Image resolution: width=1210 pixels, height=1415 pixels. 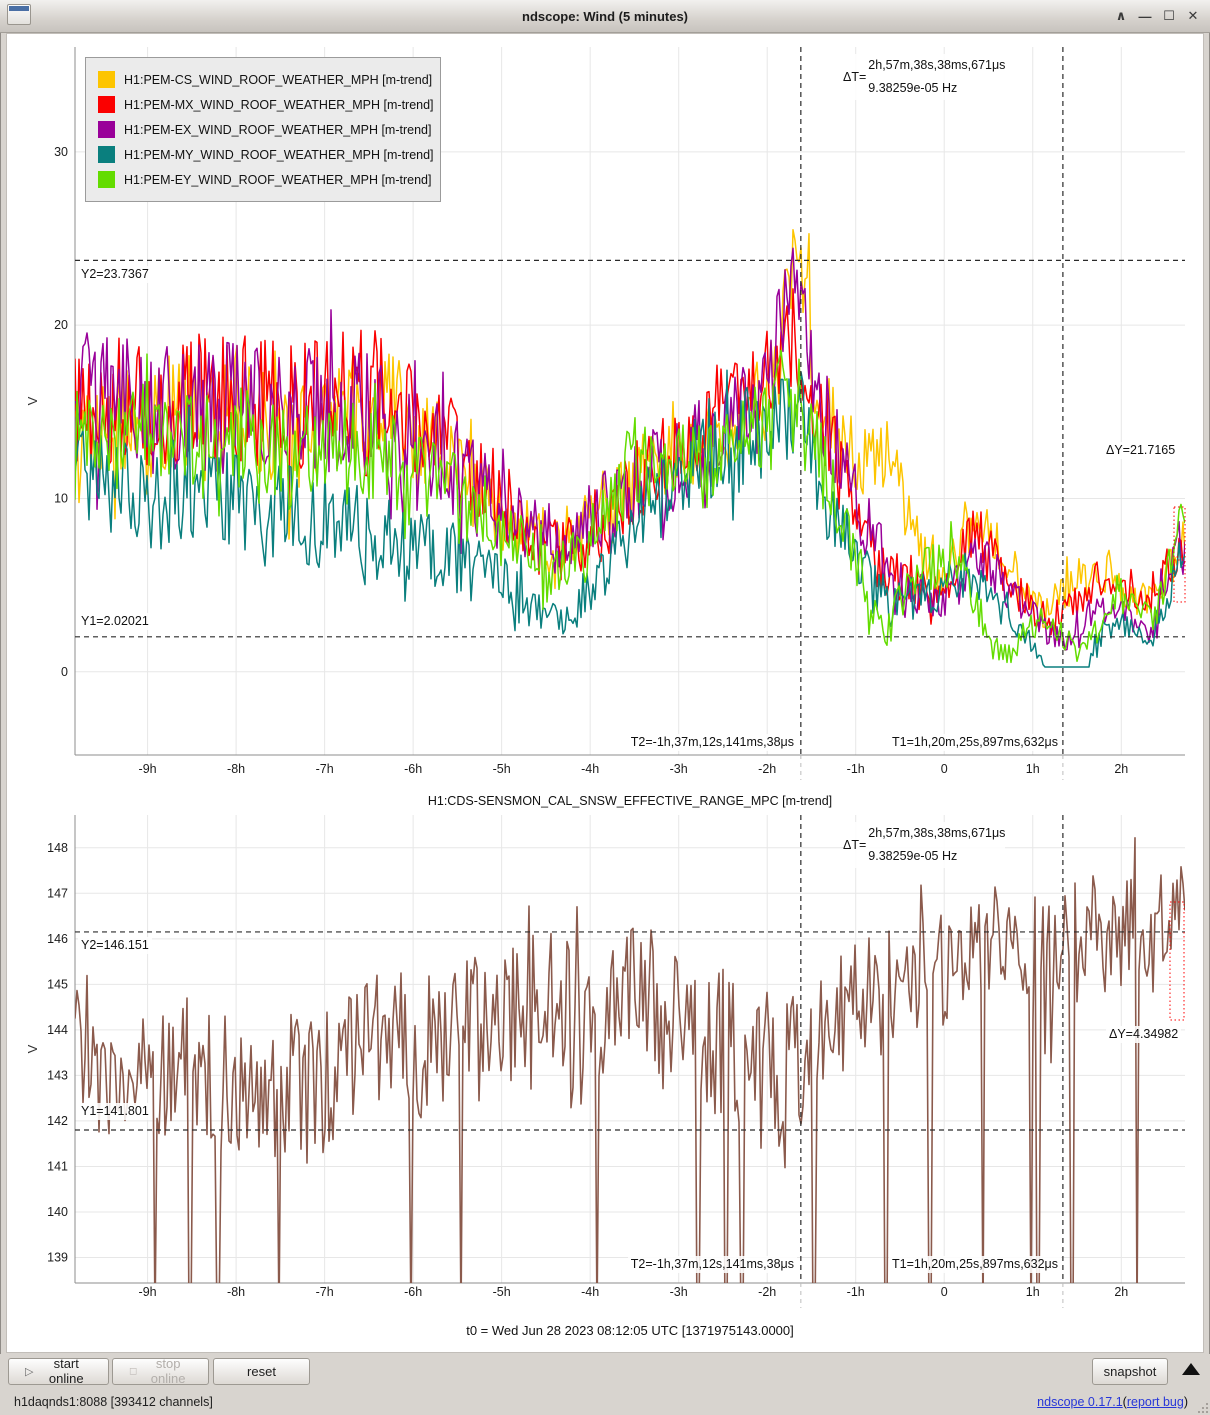 I want to click on legend-swatch-ex, so click(x=106, y=129).